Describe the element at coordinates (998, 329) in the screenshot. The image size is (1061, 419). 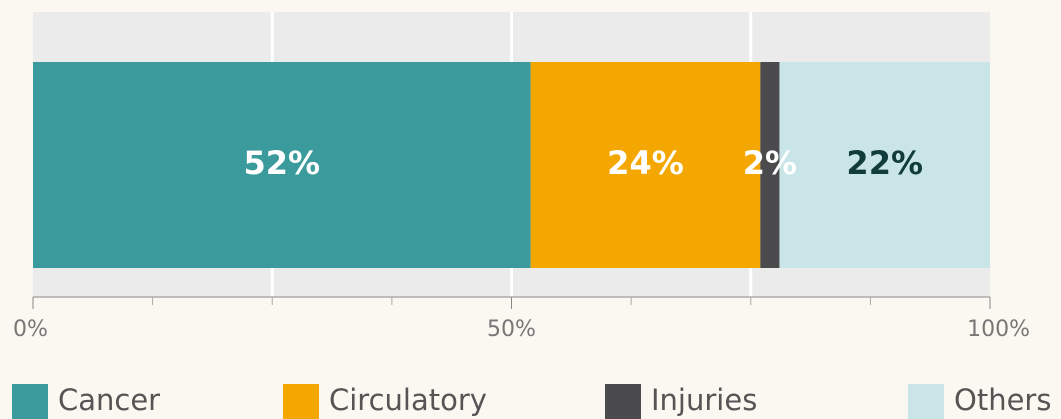
I see `x-tick-label: 100%` at that location.